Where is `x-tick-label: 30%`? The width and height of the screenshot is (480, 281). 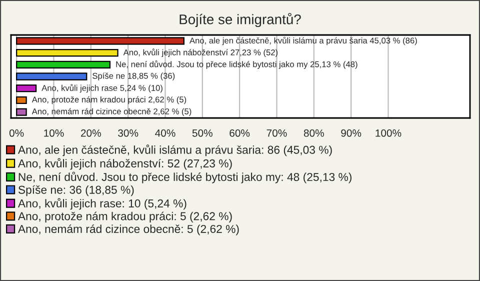
x-tick-label: 30% is located at coordinates (128, 133).